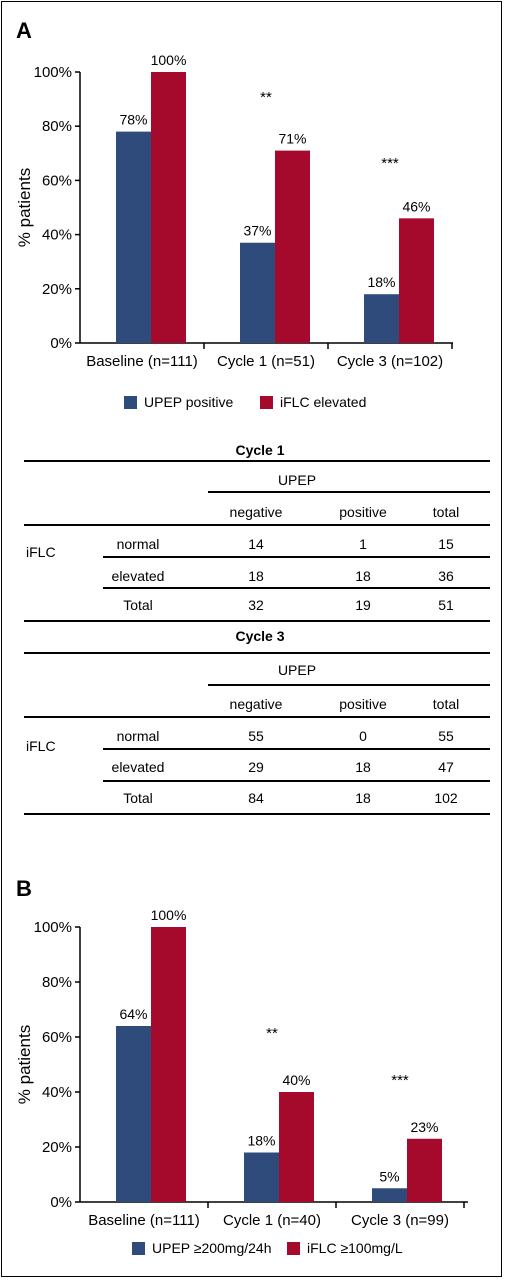 The image size is (505, 1280). I want to click on data-label: 64%, so click(133, 1014).